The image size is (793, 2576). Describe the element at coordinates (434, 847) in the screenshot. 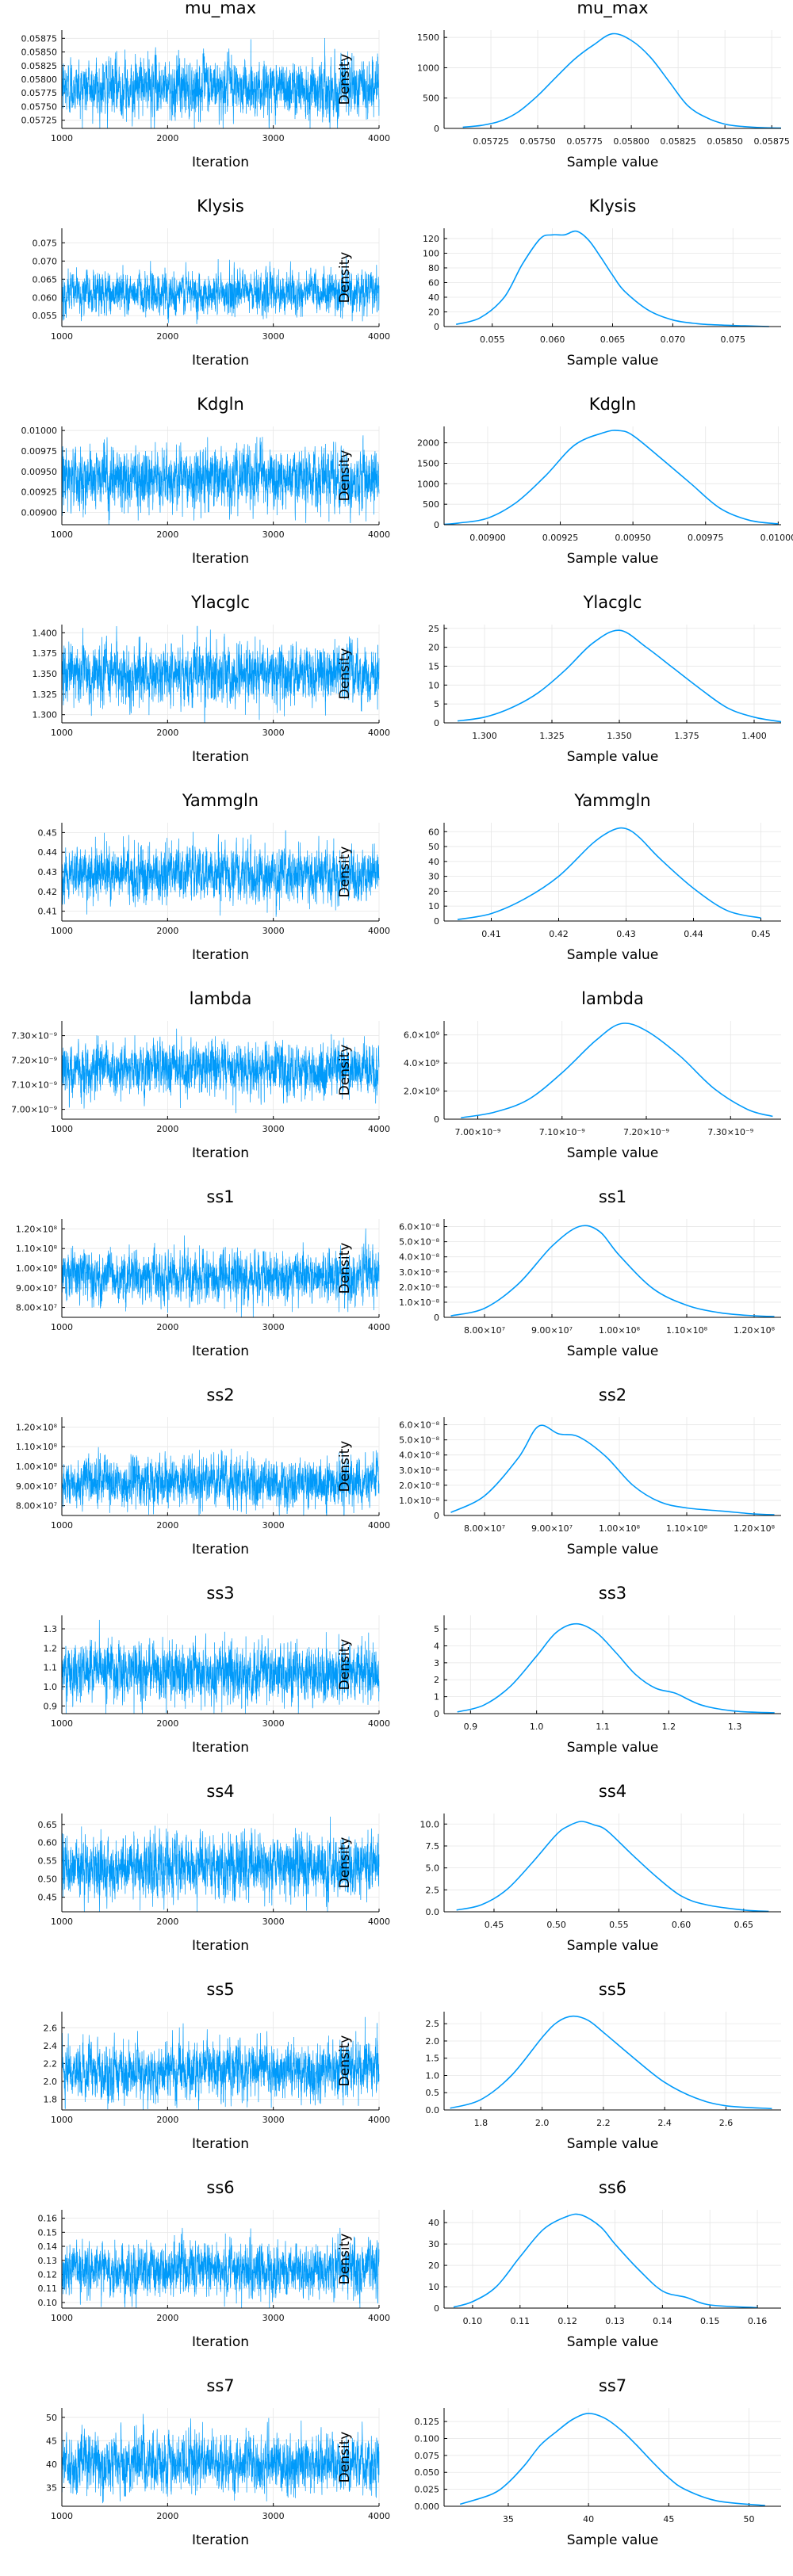

I see `density-y-tick-label: 50` at that location.